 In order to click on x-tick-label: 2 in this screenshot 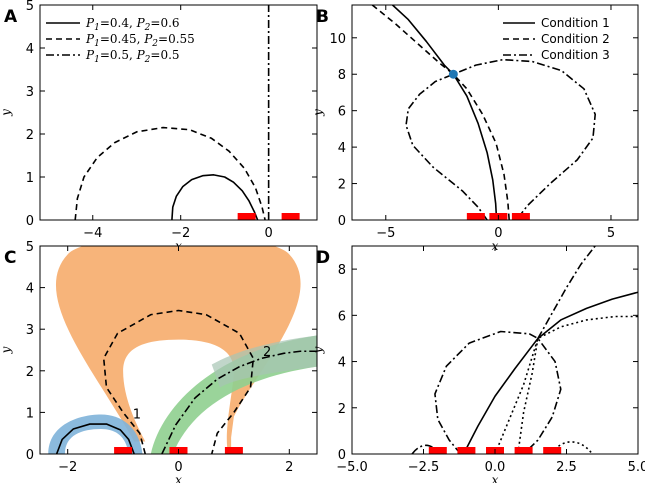, I will do `click(289, 467)`.